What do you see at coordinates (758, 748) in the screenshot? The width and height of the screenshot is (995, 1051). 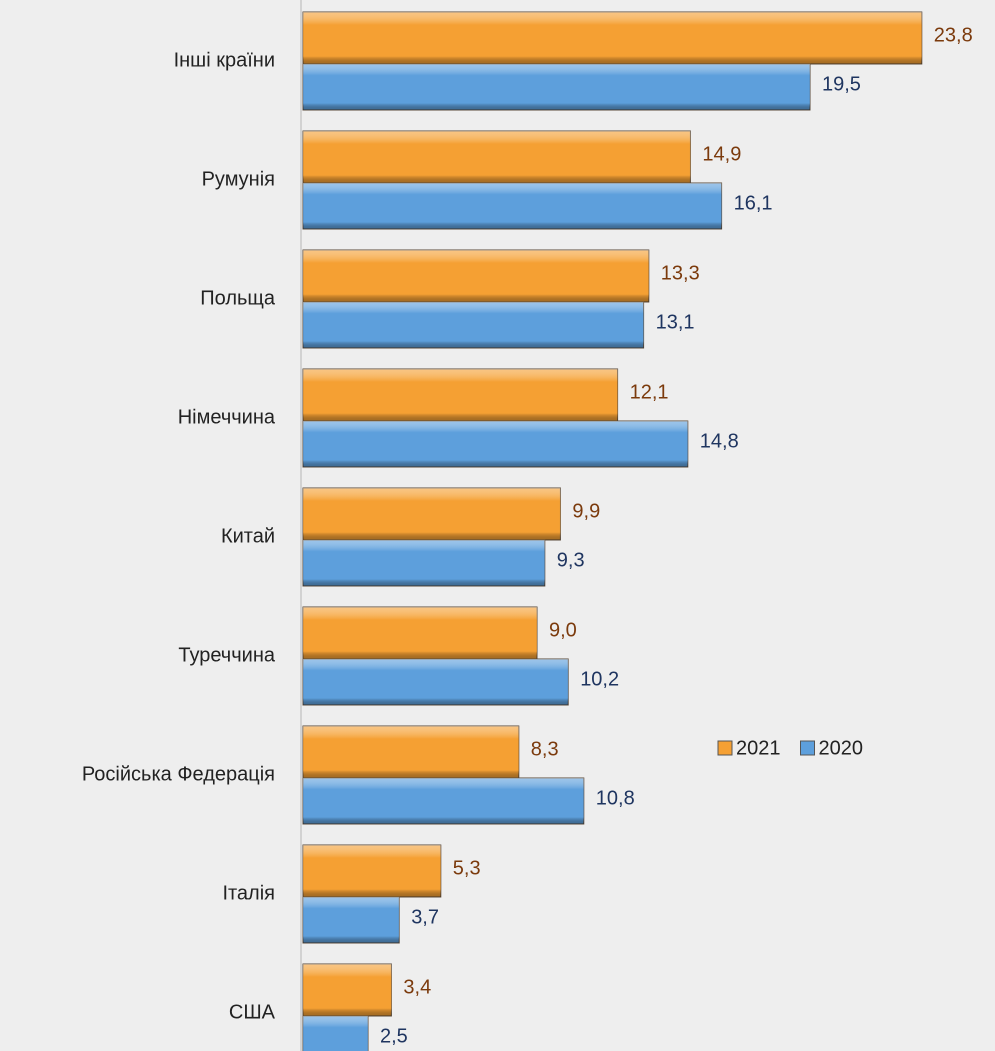 I see `legend-label: 2021` at bounding box center [758, 748].